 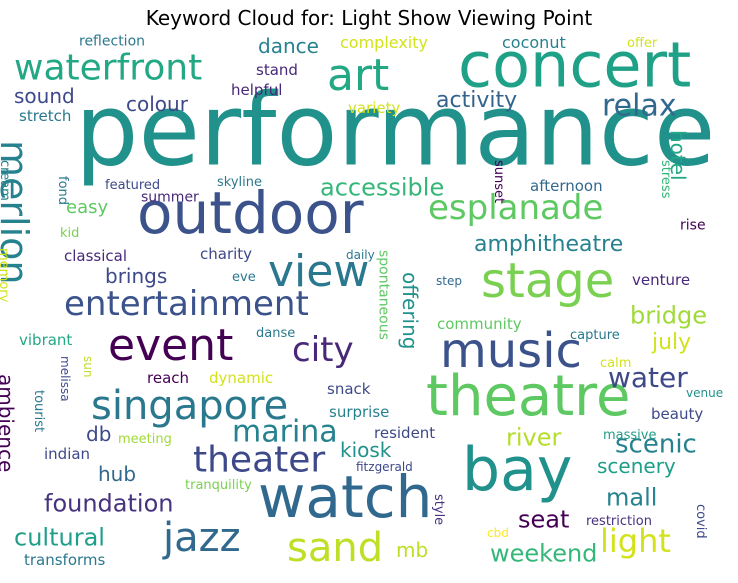 What do you see at coordinates (543, 520) in the screenshot?
I see `word-seat: seat` at bounding box center [543, 520].